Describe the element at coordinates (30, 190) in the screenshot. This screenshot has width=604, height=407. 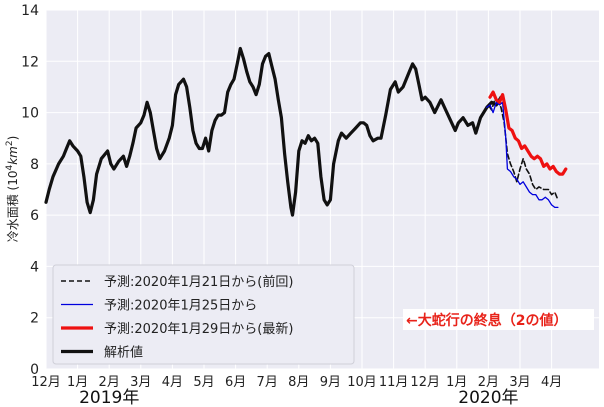
I see `y-tick-labels: 0 2 4 6 8 10 12 14` at that location.